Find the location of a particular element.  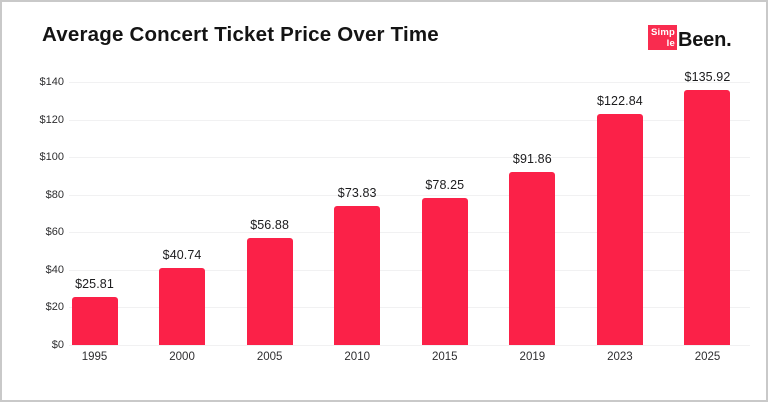

bar-2025 is located at coordinates (707, 217).